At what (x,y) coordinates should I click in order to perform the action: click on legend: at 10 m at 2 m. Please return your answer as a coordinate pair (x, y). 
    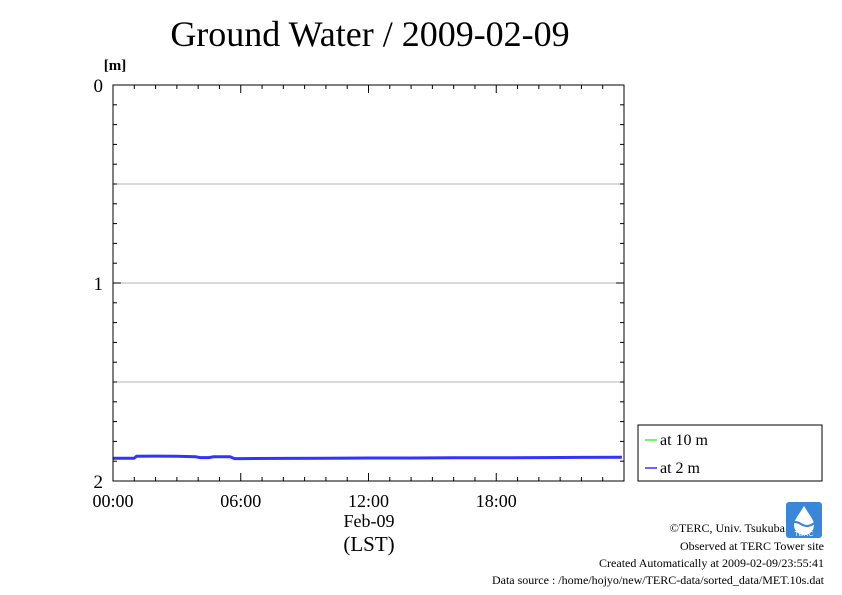
    Looking at the image, I should click on (730, 453).